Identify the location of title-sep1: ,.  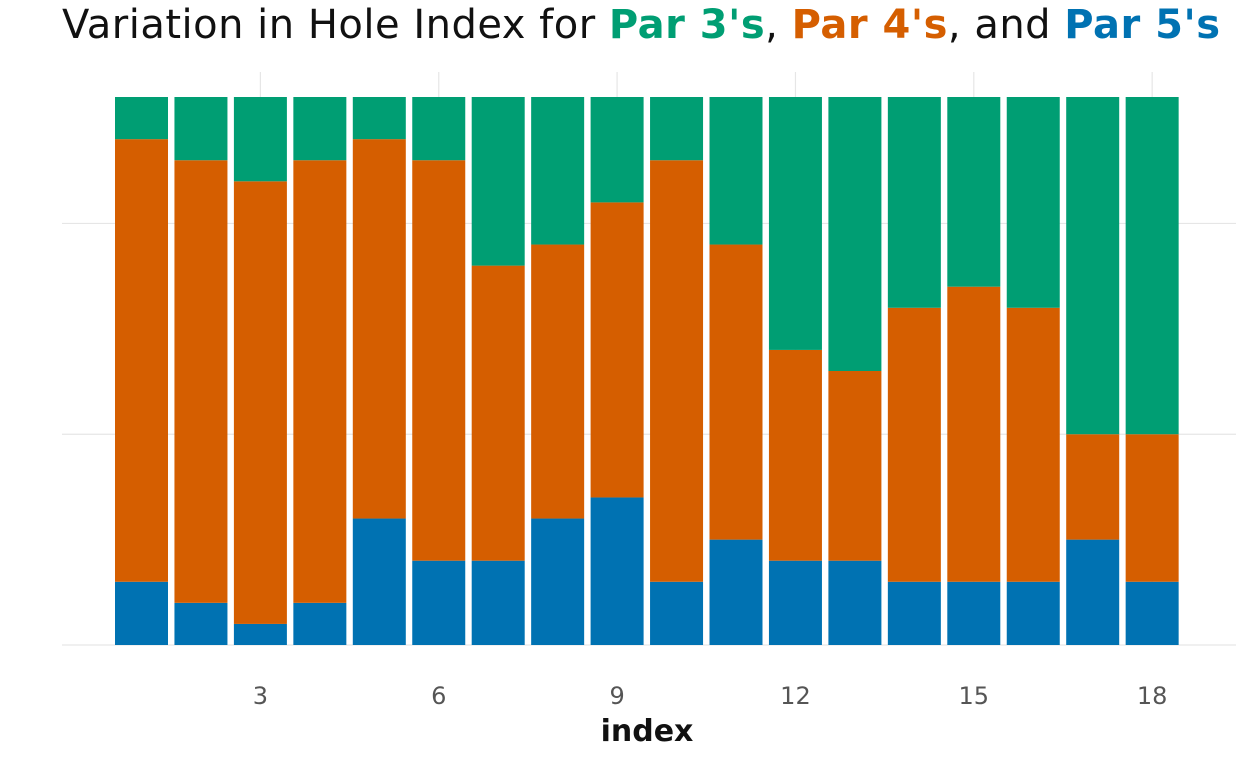
(778, 25).